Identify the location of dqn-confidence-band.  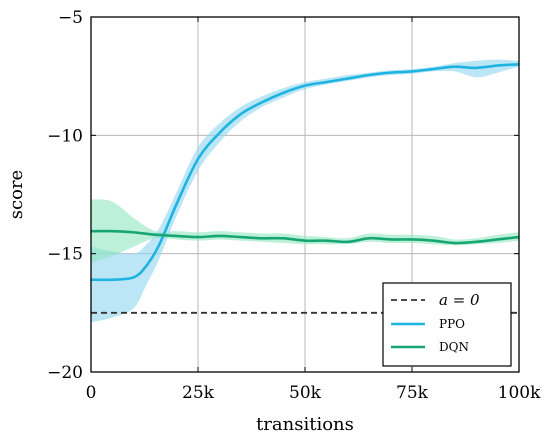
(305, 231).